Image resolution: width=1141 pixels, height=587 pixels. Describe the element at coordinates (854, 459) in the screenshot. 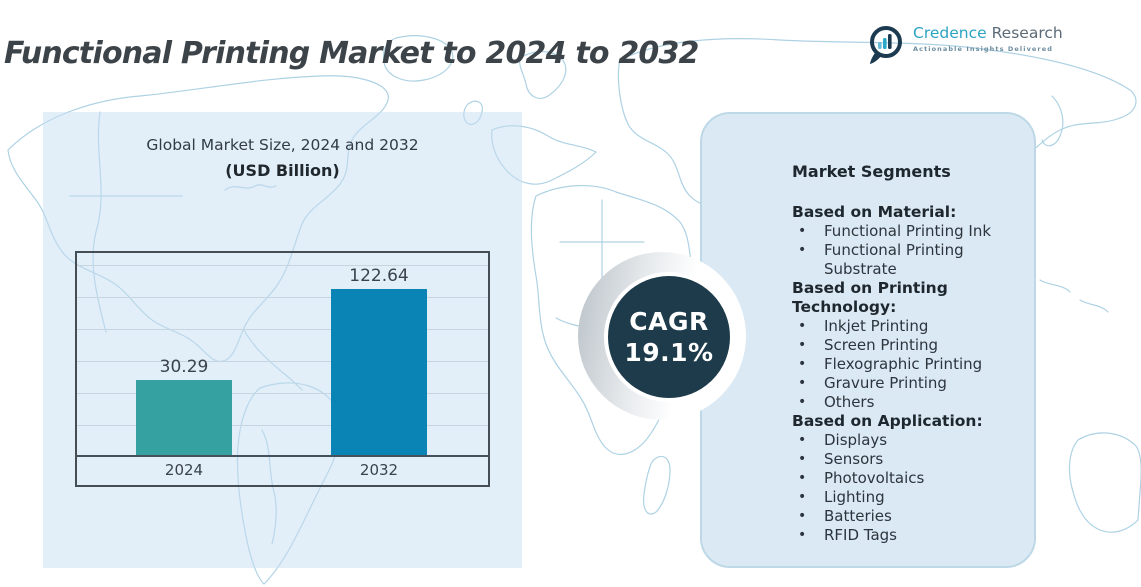

I see `segment-item: Sensors` at that location.